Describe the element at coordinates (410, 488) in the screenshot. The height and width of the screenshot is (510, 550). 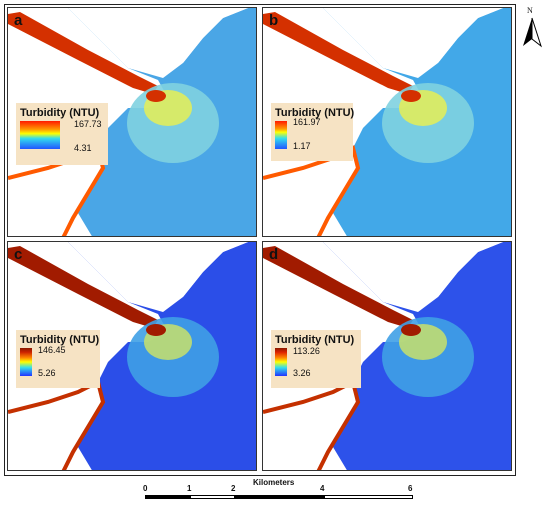
I see `scale-tick-6: 6` at that location.